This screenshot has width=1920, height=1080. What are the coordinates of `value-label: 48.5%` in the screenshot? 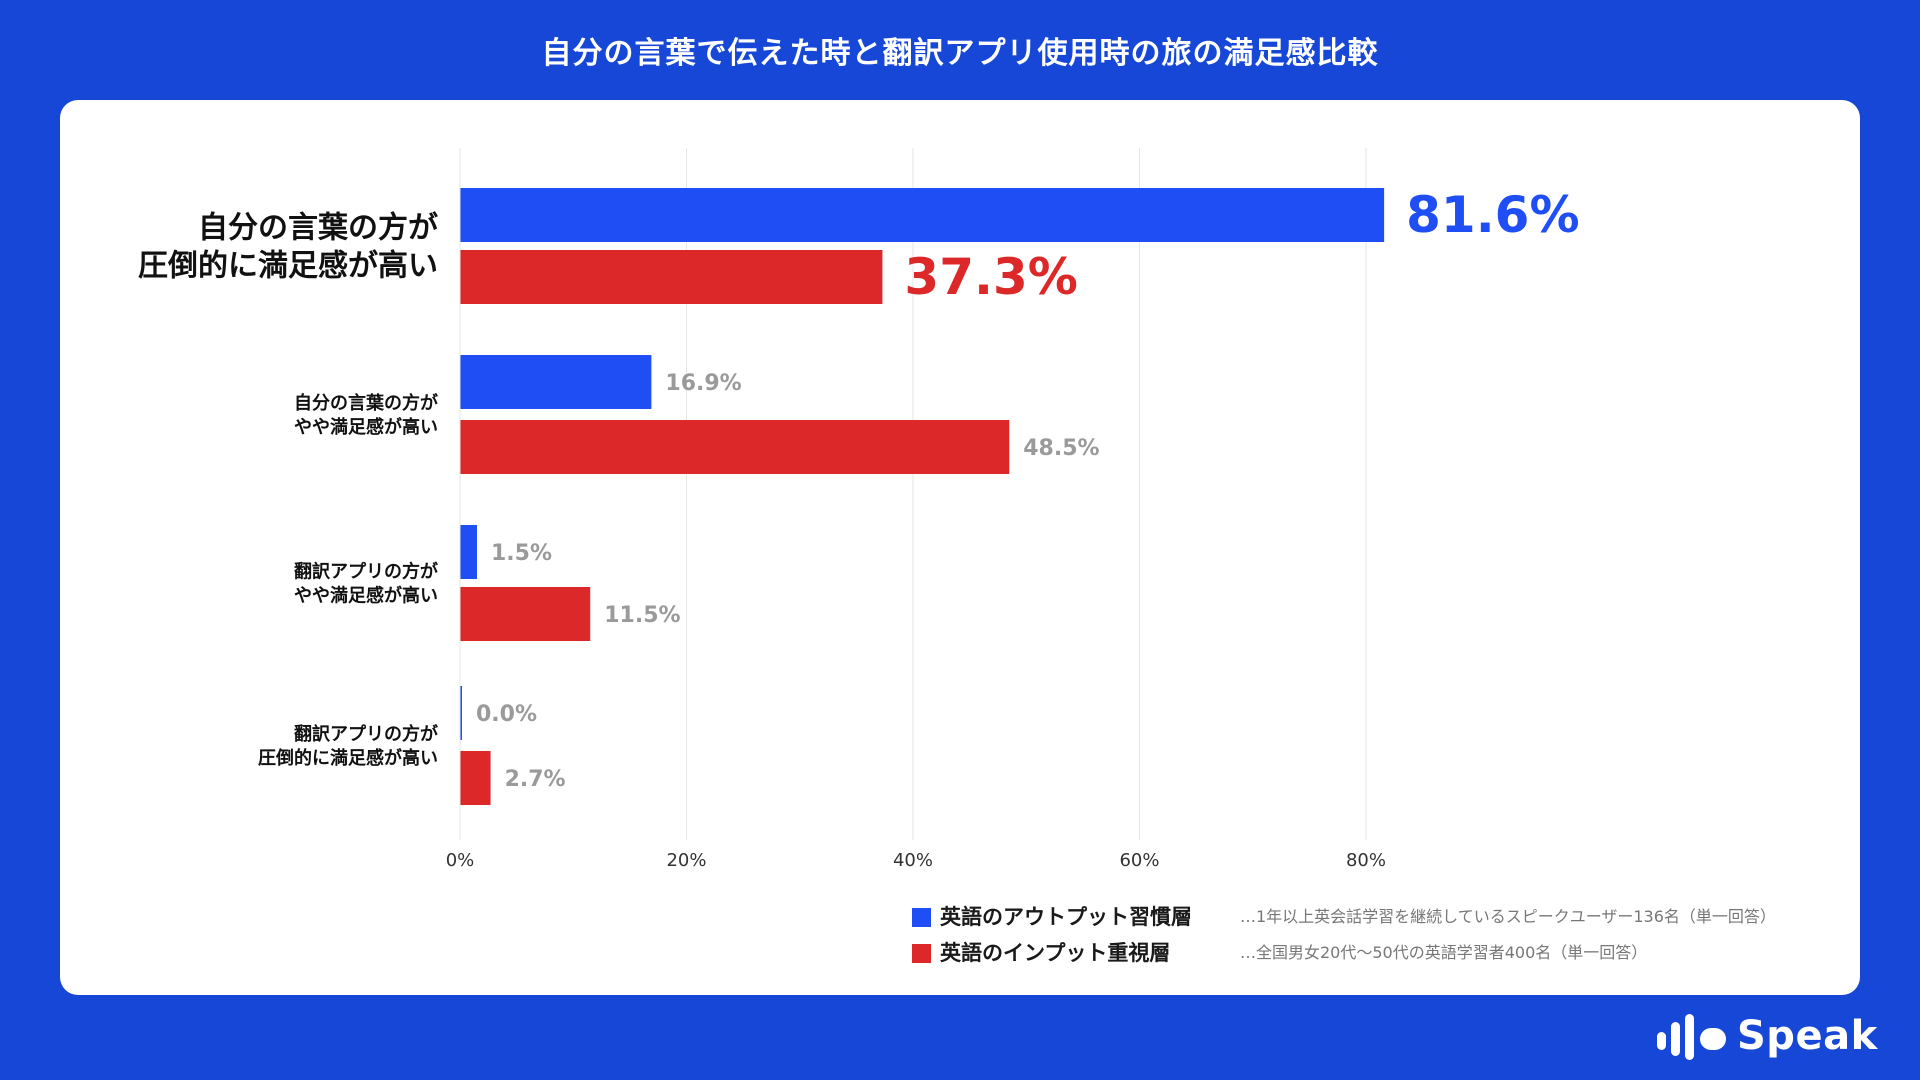 It's located at (1061, 448).